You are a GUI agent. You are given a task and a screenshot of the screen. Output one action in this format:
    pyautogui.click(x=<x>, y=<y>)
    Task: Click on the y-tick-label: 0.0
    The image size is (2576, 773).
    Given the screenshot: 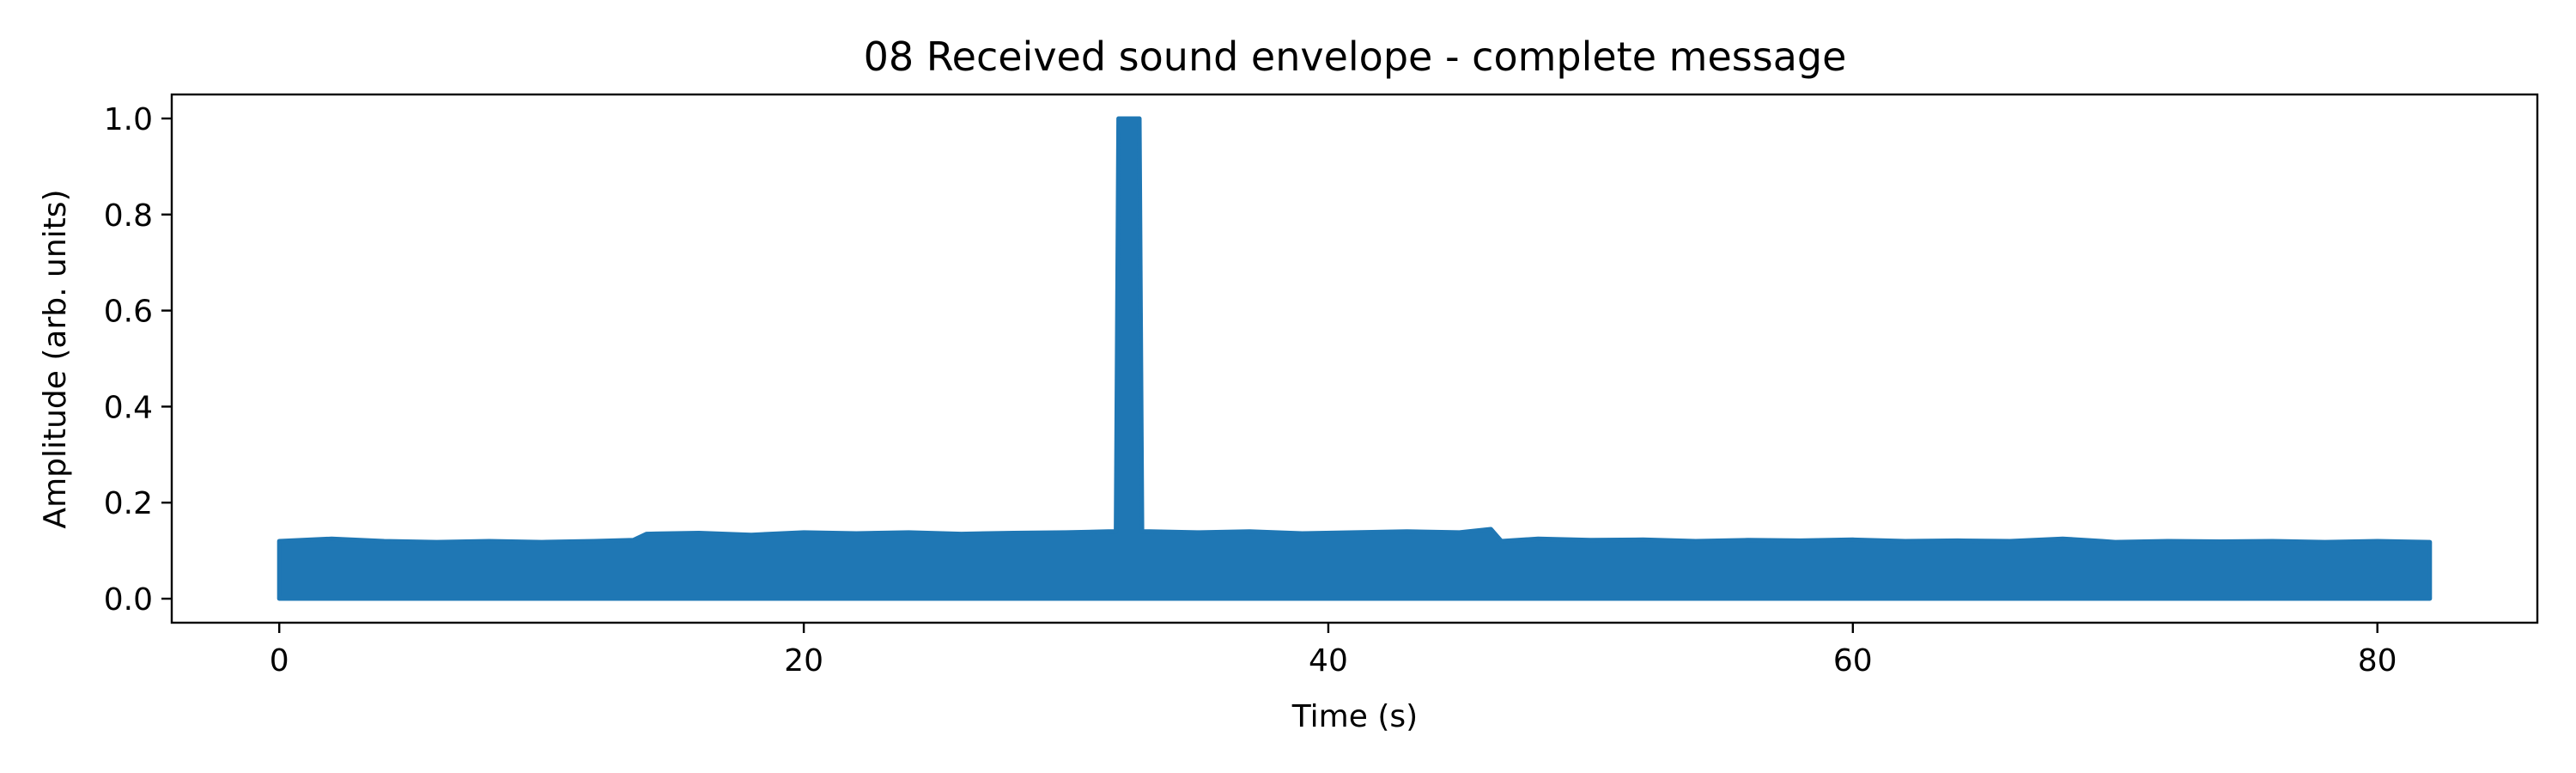 What is the action you would take?
    pyautogui.click(x=128, y=600)
    